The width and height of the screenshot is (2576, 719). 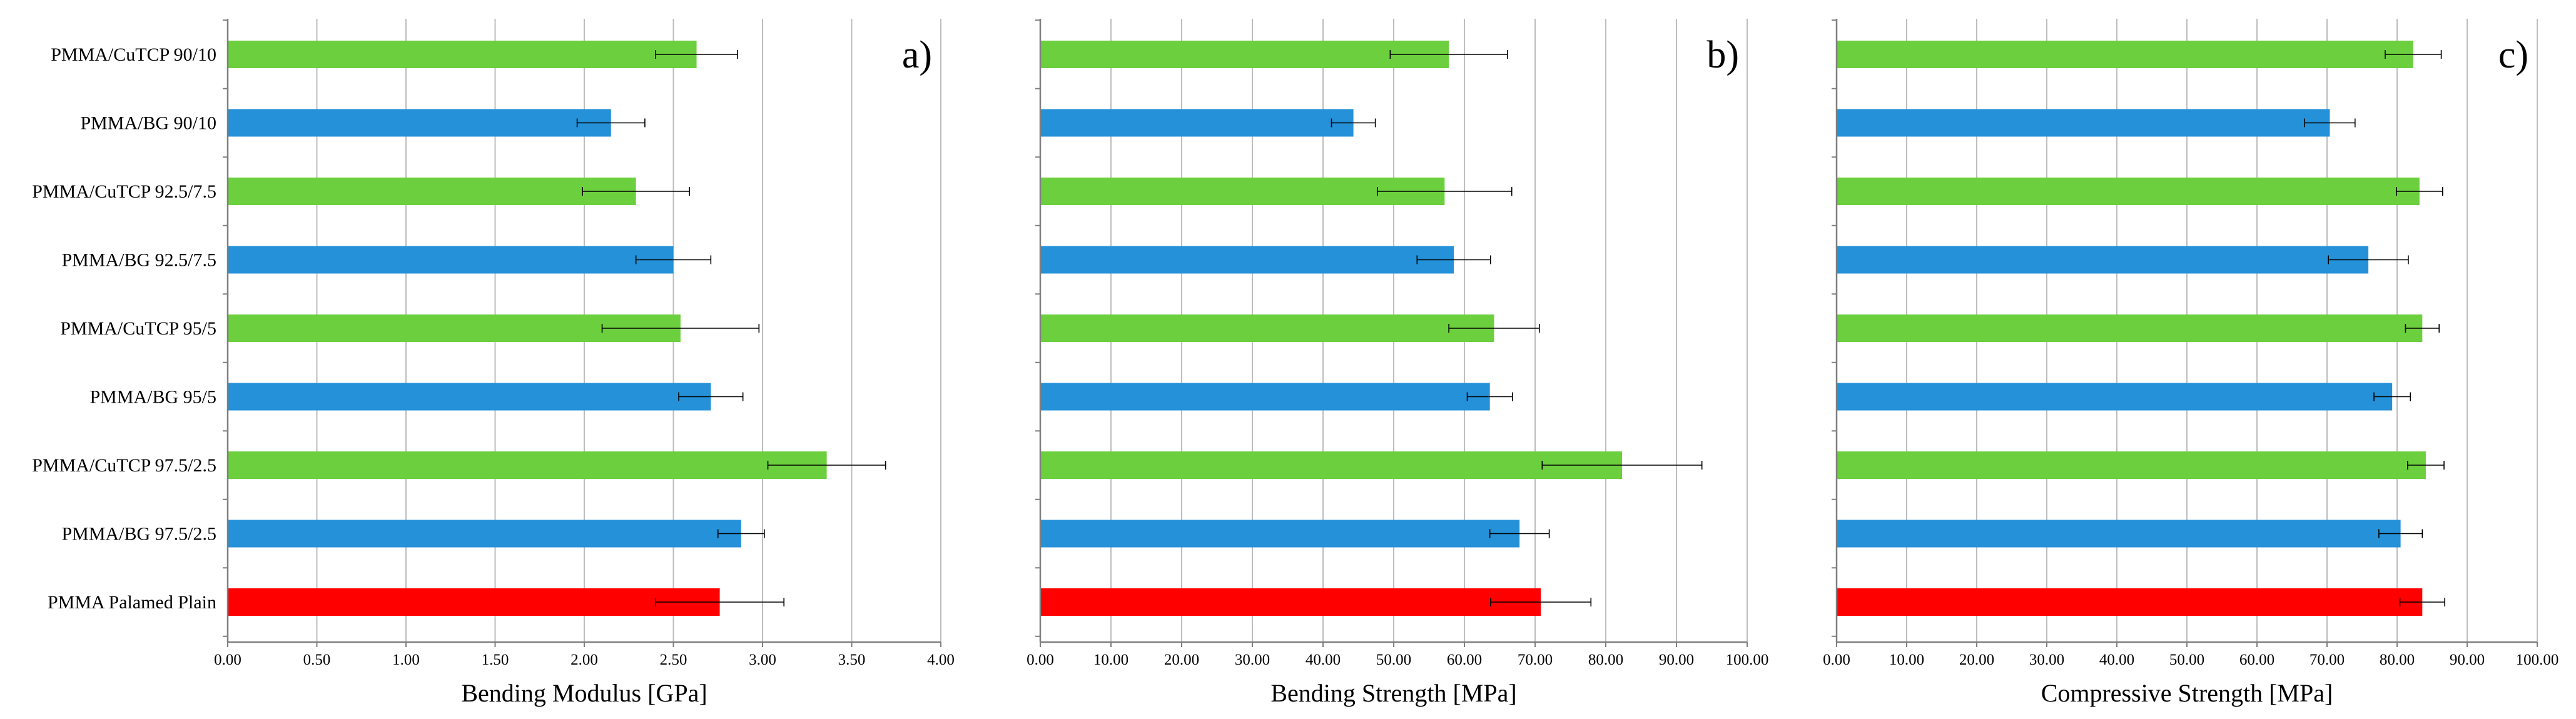 I want to click on panel-label: c), so click(x=2513, y=55).